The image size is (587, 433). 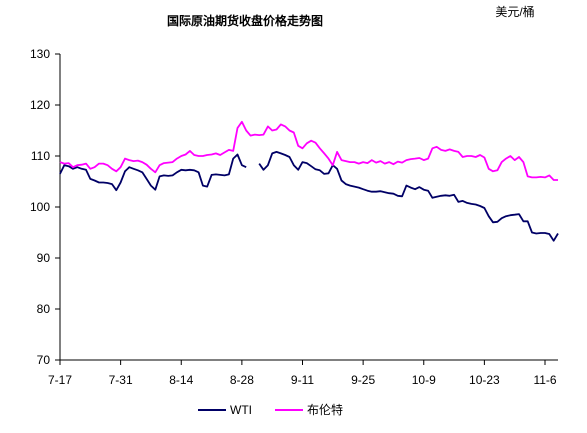 I want to click on y-tick-label: 90, so click(x=44, y=258).